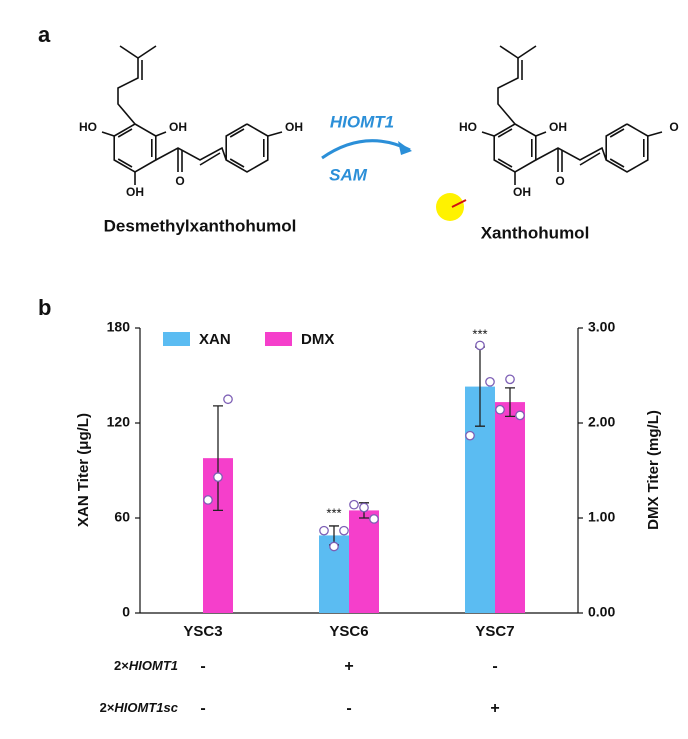  I want to click on arrow-head, so click(405, 148).